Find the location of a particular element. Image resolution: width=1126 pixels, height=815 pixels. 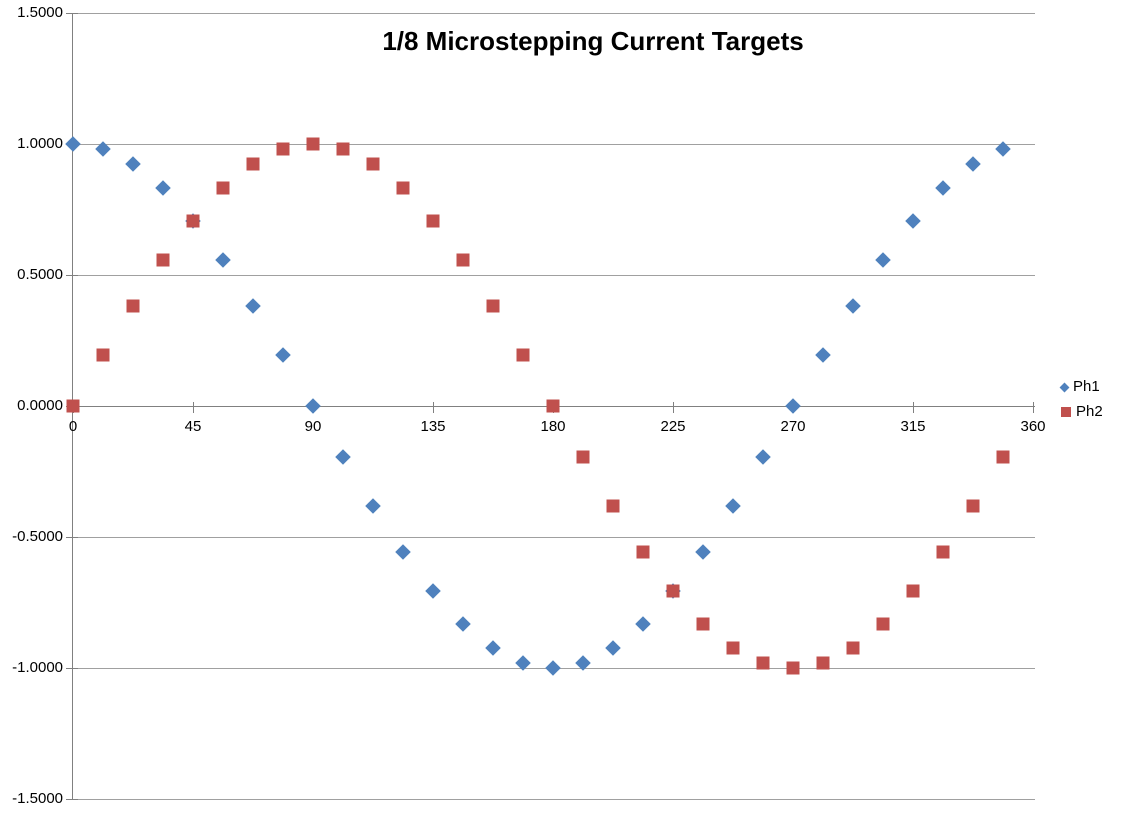

ph1-diamond-icon is located at coordinates (1064, 387).